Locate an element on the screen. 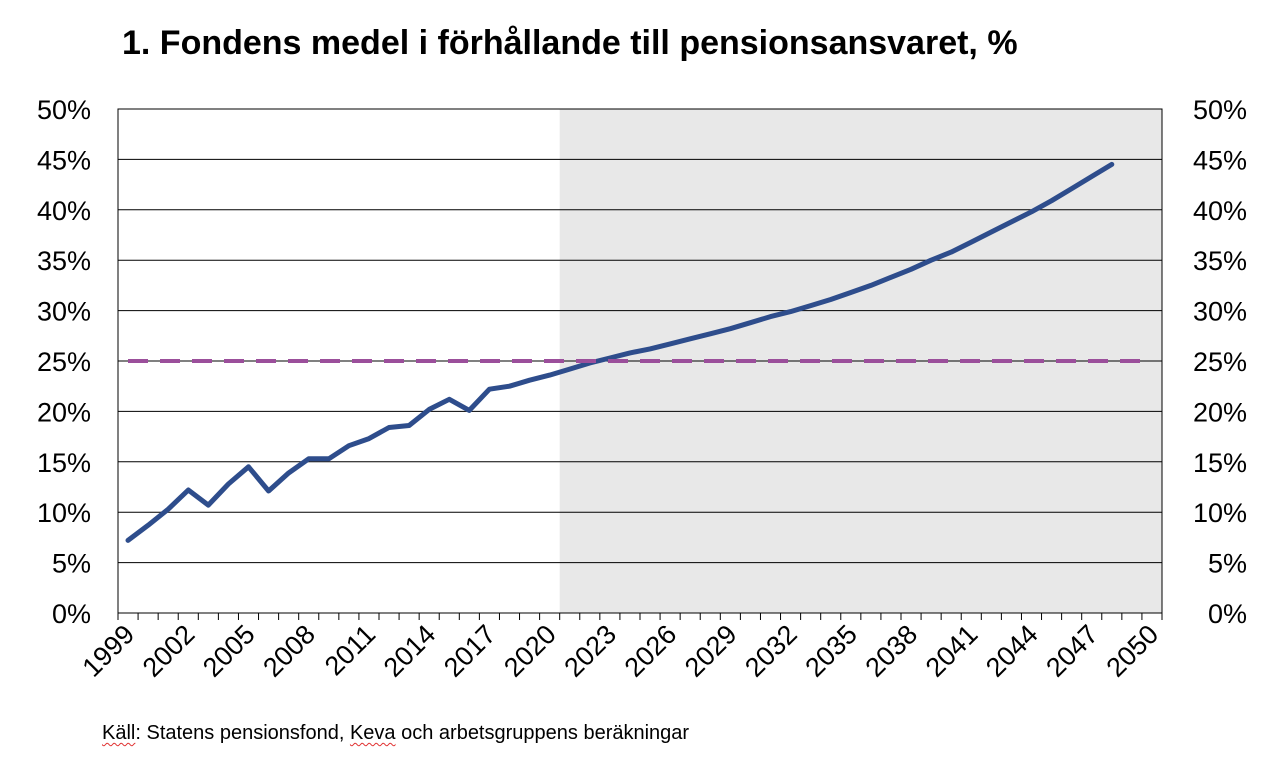  y-tick-label-left: 35% is located at coordinates (64, 261).